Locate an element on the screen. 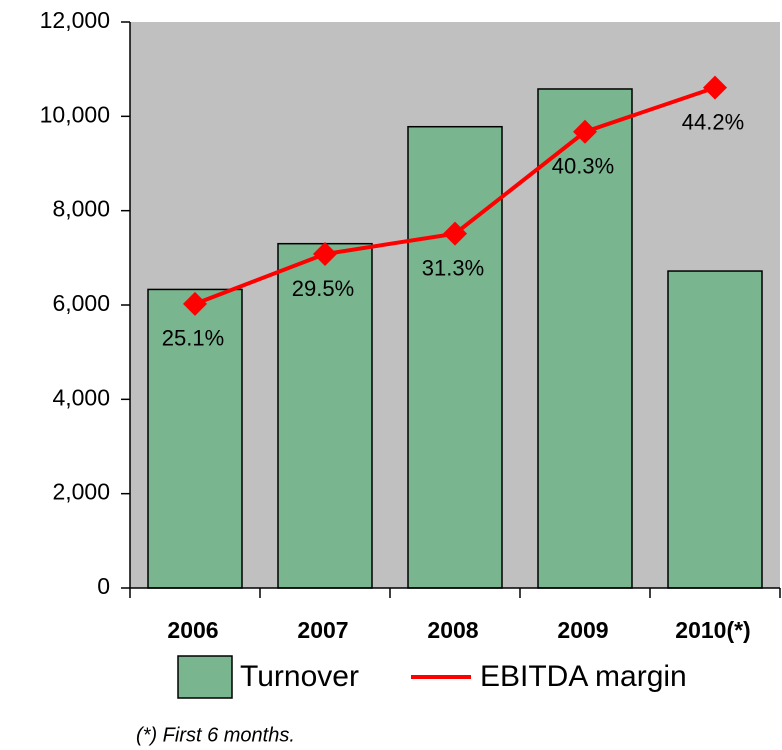  y-tick-label: 6,000 is located at coordinates (81, 303).